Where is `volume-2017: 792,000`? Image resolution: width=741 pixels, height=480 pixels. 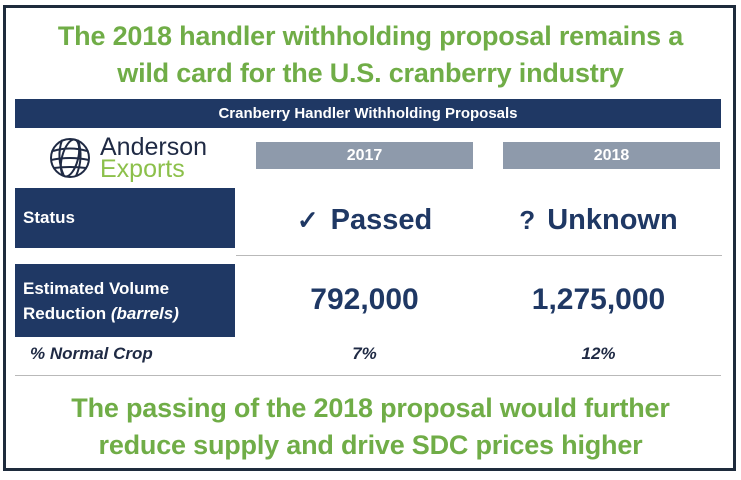 volume-2017: 792,000 is located at coordinates (364, 299).